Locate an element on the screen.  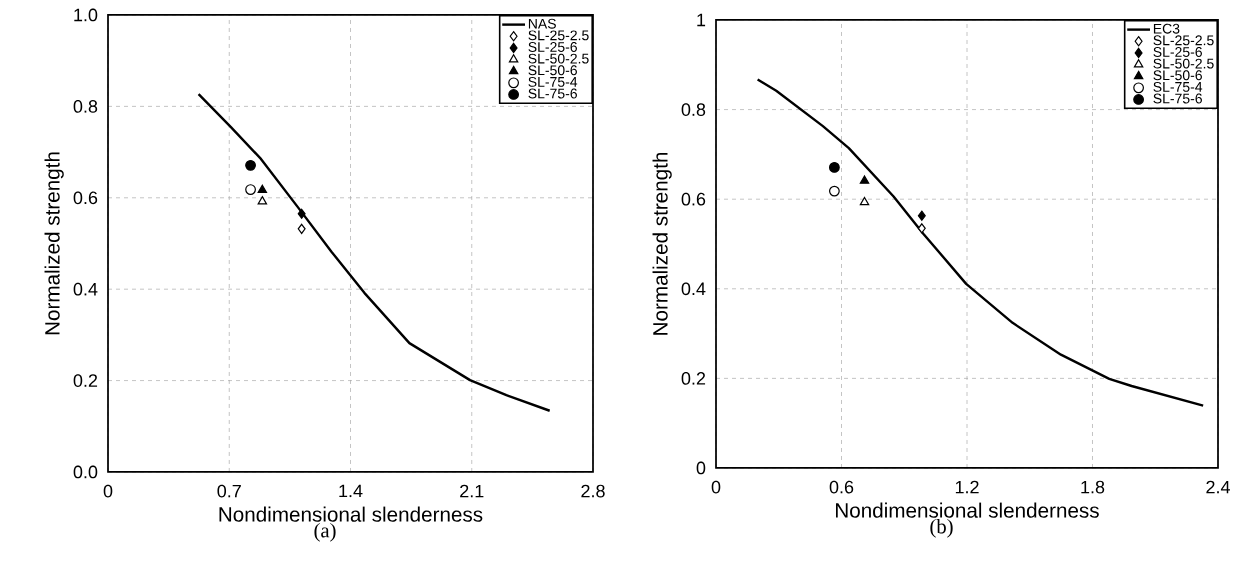
text: (a) is located at coordinates (325, 532).